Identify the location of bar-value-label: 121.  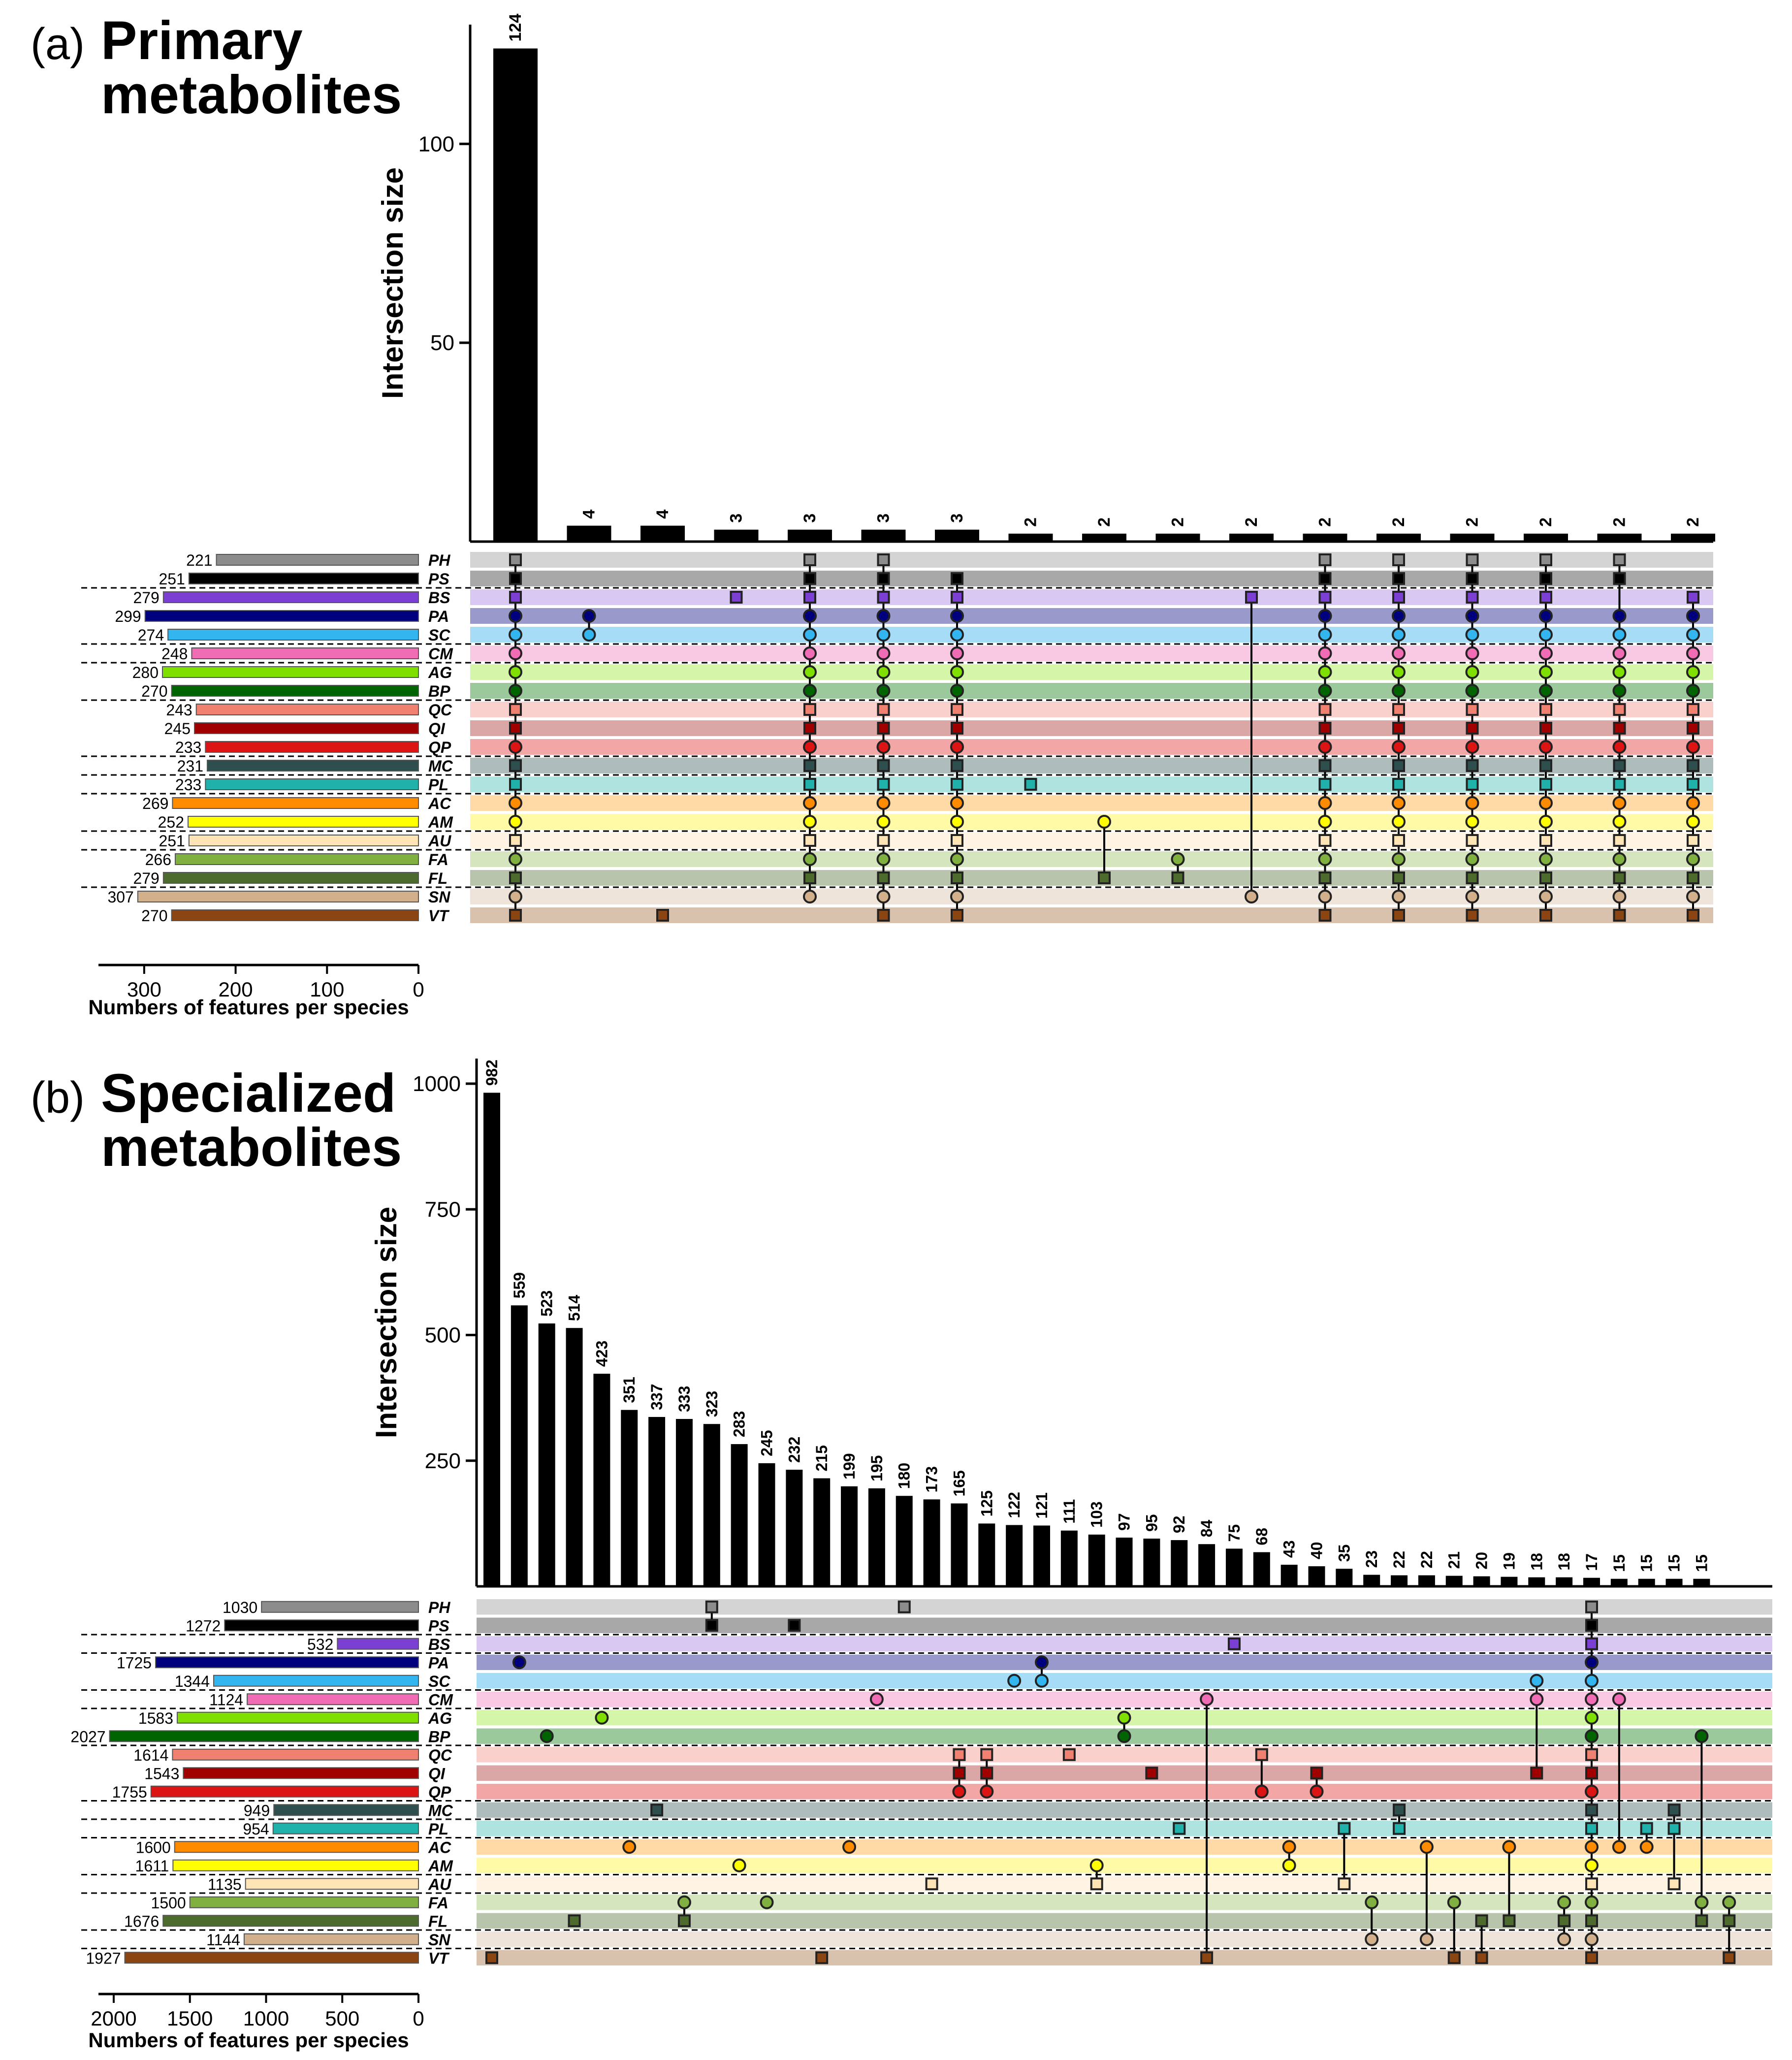
(1042, 1505).